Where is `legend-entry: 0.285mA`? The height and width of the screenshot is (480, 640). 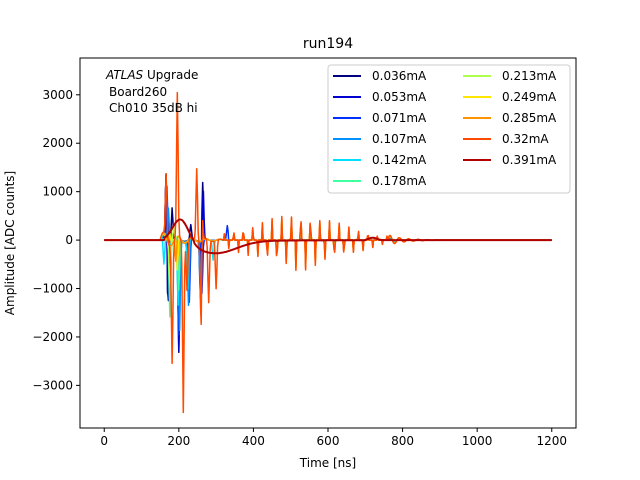
legend-entry: 0.285mA is located at coordinates (529, 118).